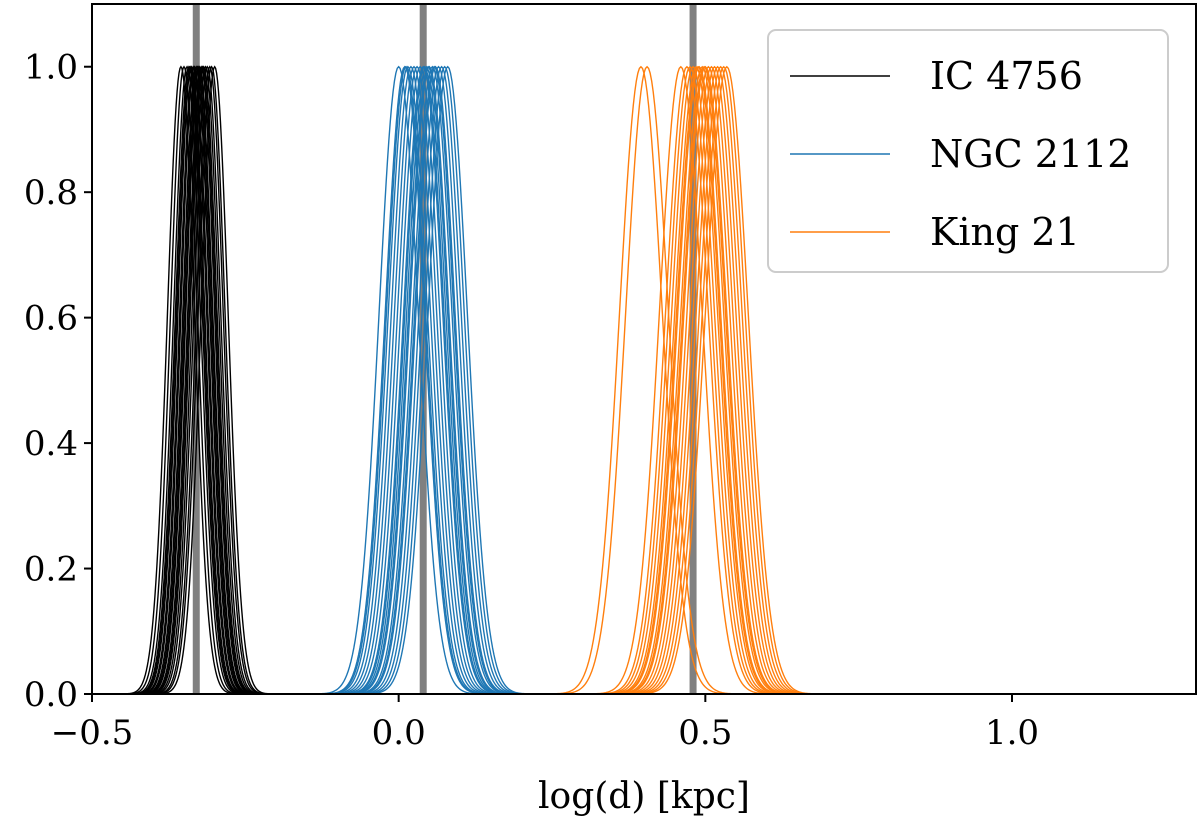 The image size is (1200, 826). I want to click on legend-label-2: King 21, so click(1005, 232).